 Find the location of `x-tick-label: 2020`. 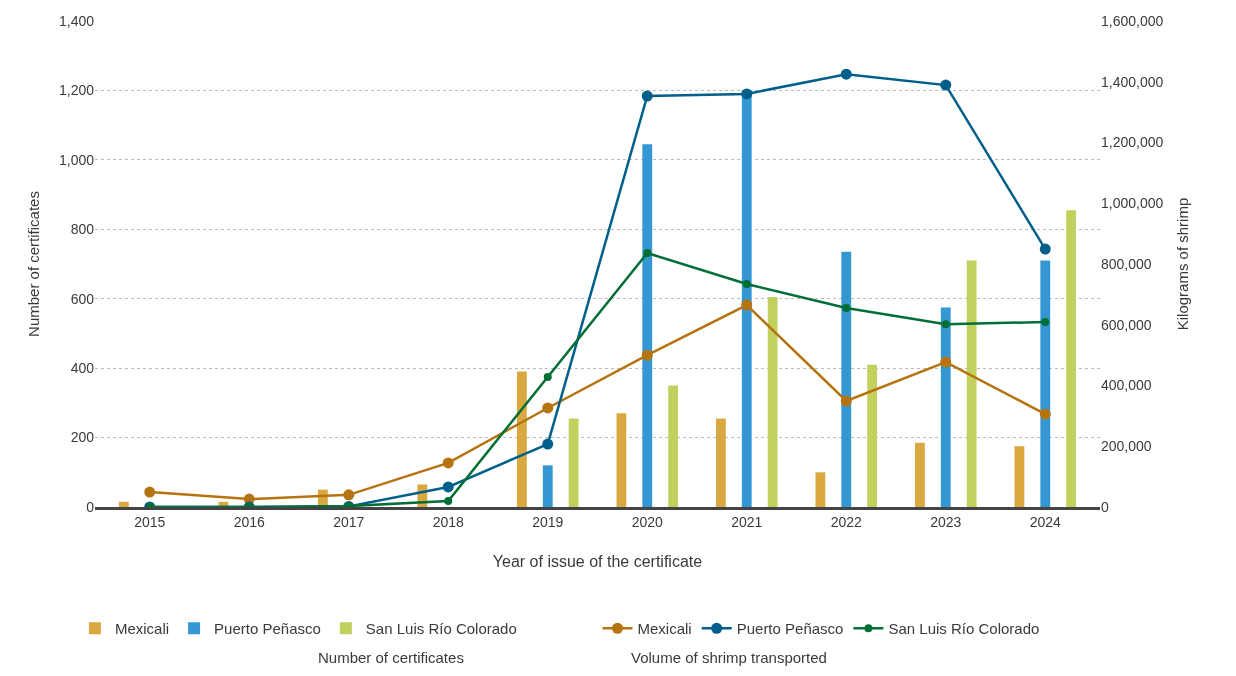

x-tick-label: 2020 is located at coordinates (647, 521).